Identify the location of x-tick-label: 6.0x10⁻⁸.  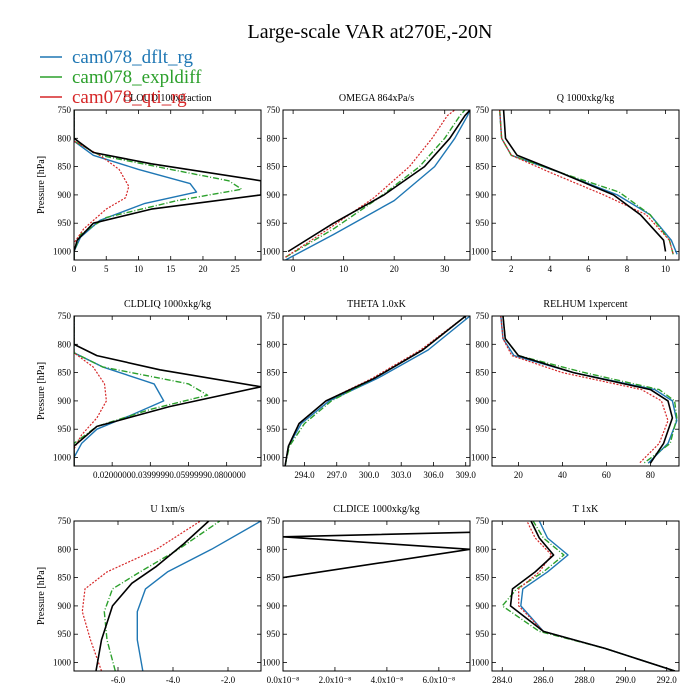
(439, 680).